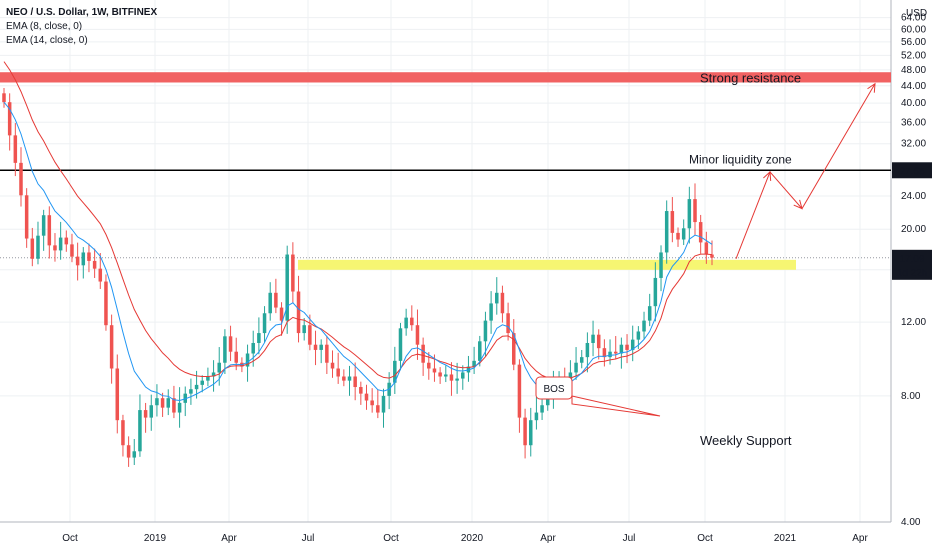 This screenshot has width=932, height=550. I want to click on x-tick-label: Oct, so click(391, 538).